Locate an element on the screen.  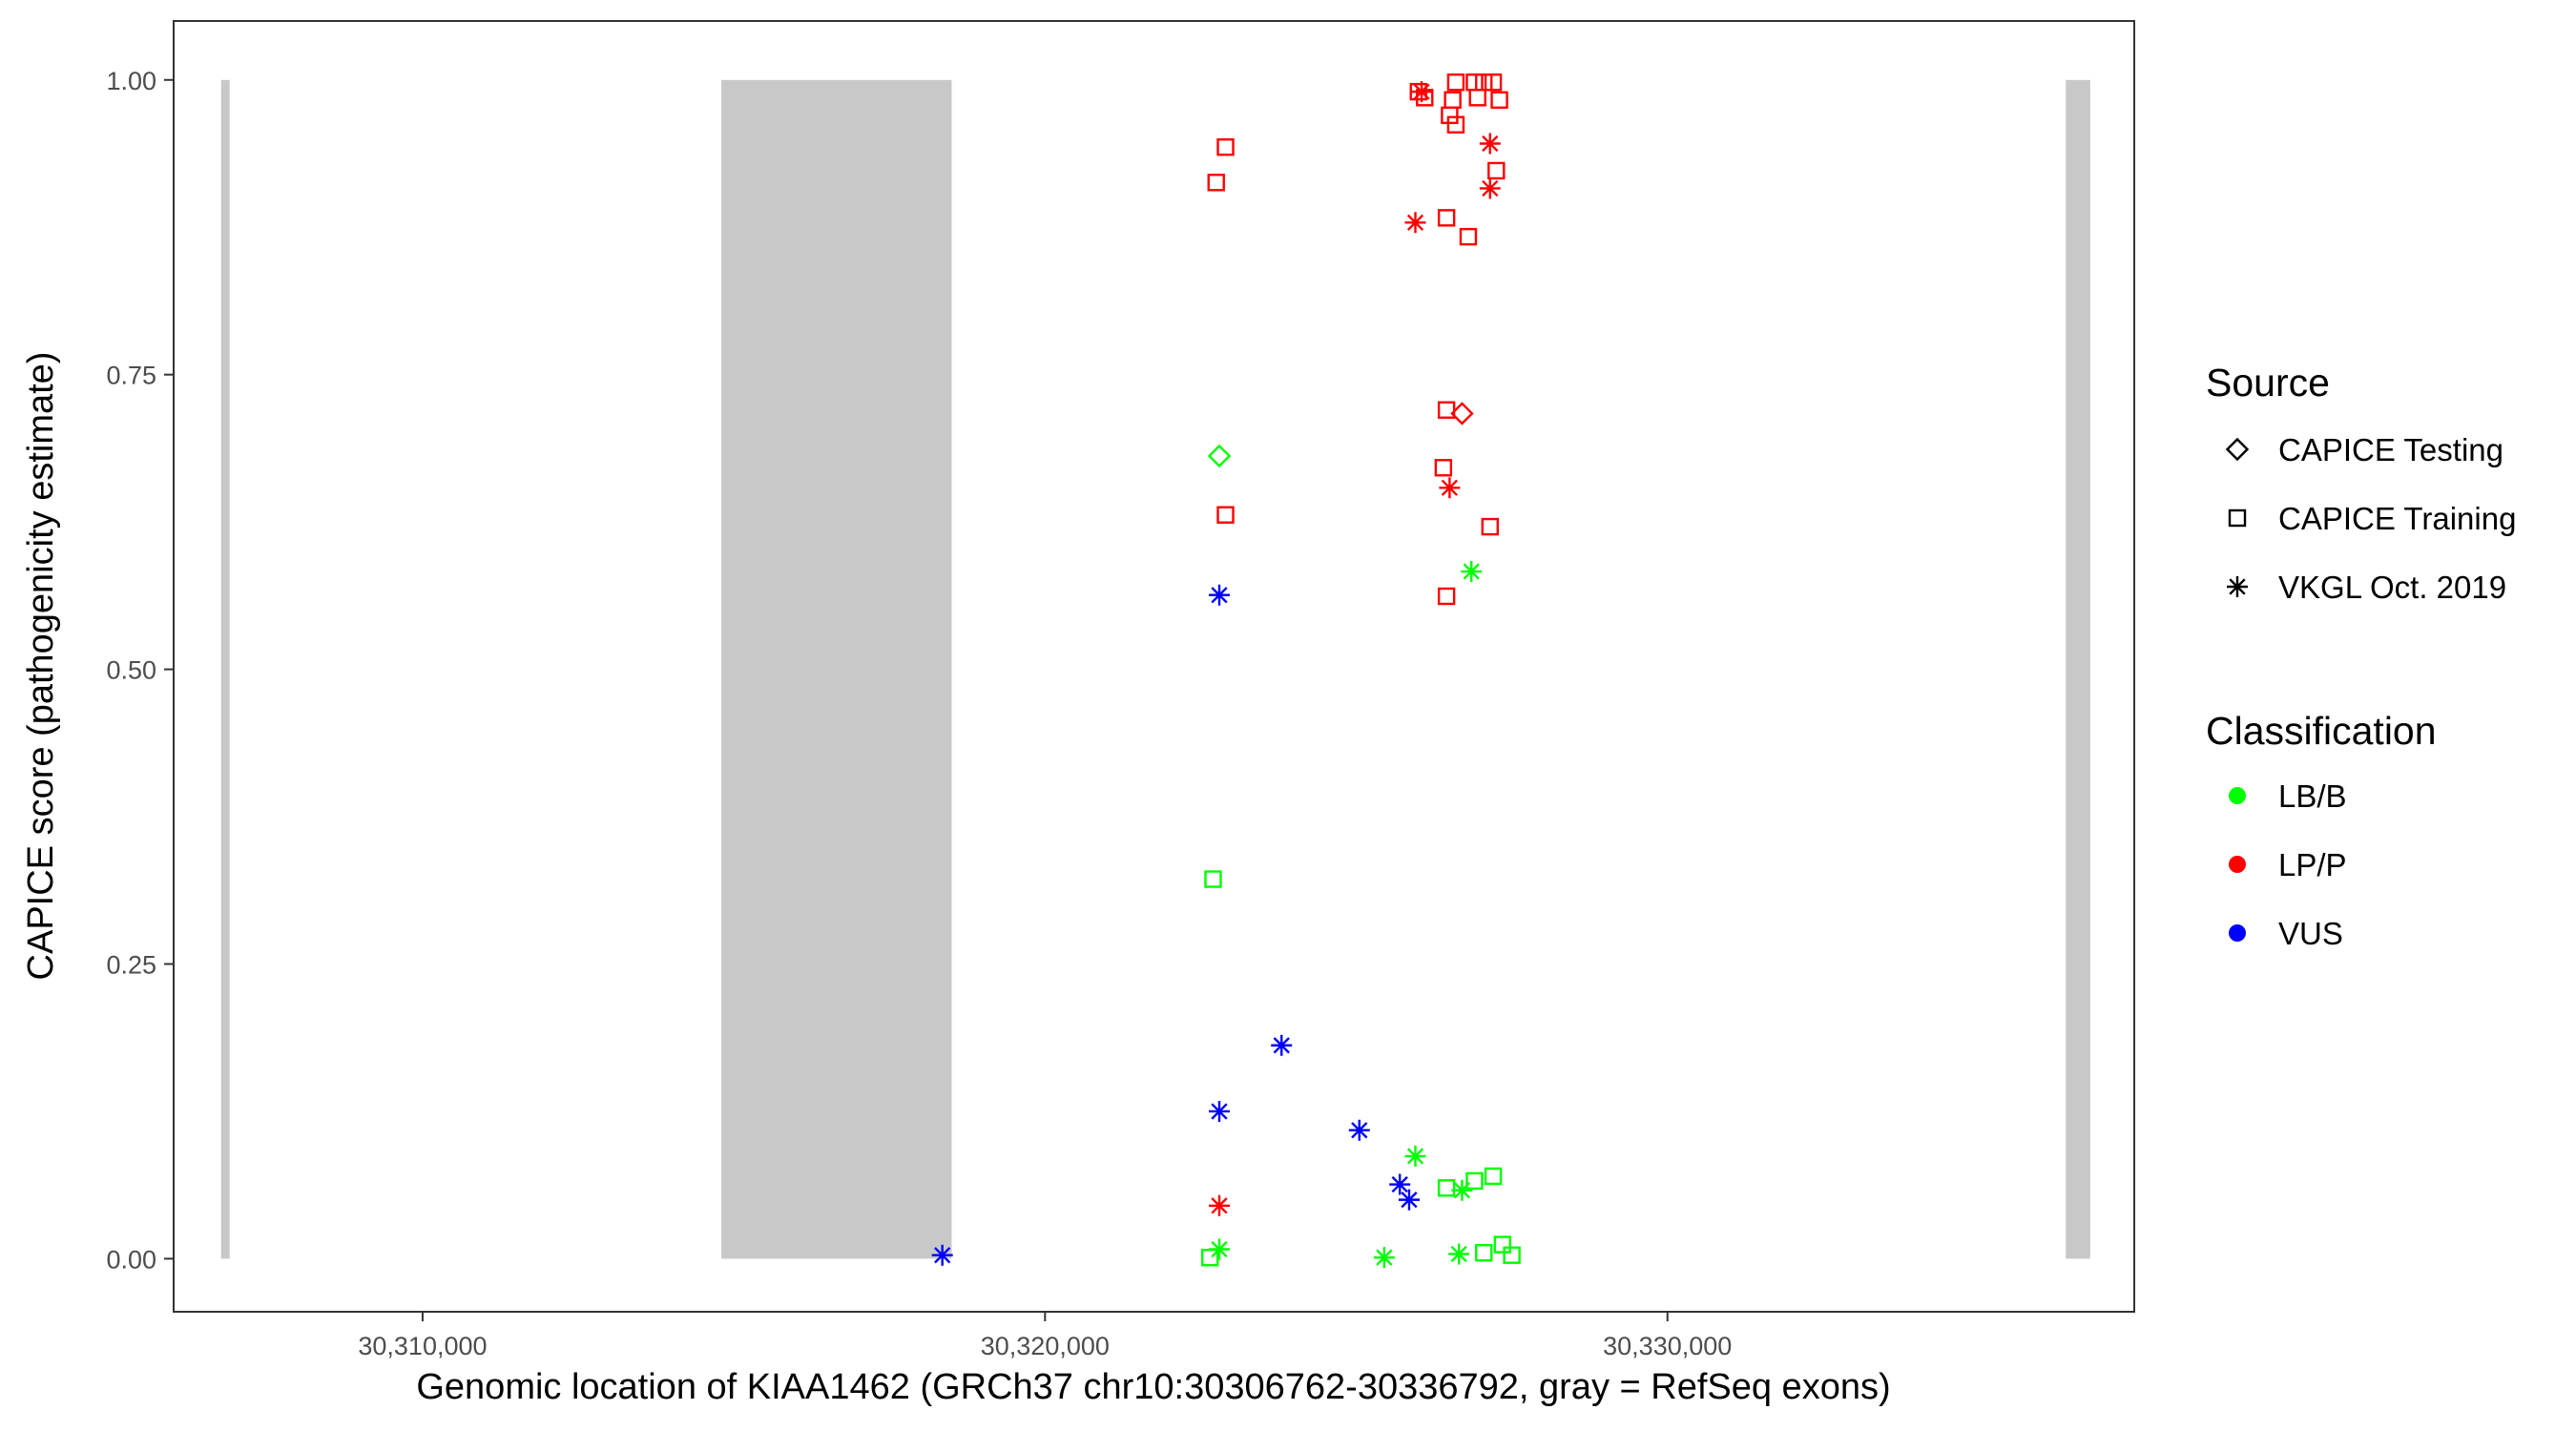
y-axis: 0.00 0.25 0.50 0.75 1.00 is located at coordinates (140, 670).